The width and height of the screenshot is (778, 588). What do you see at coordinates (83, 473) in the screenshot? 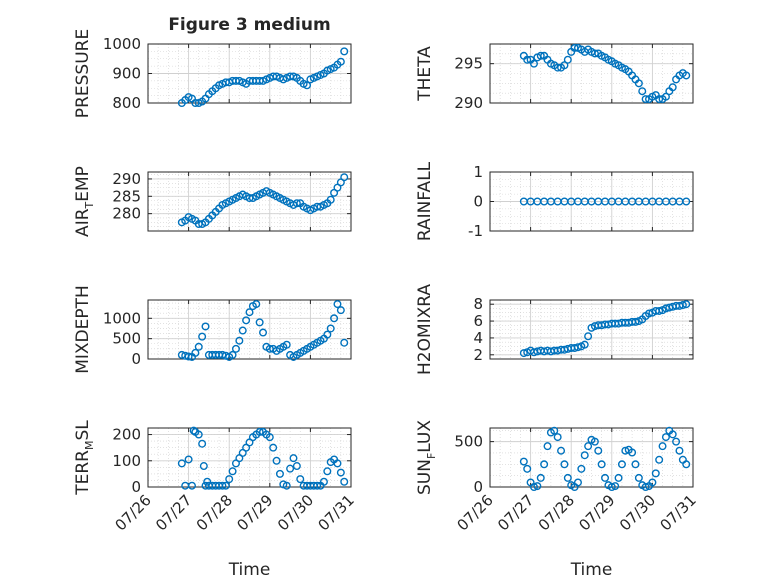
I see `y-axis-label-main: TERR` at bounding box center [83, 473].